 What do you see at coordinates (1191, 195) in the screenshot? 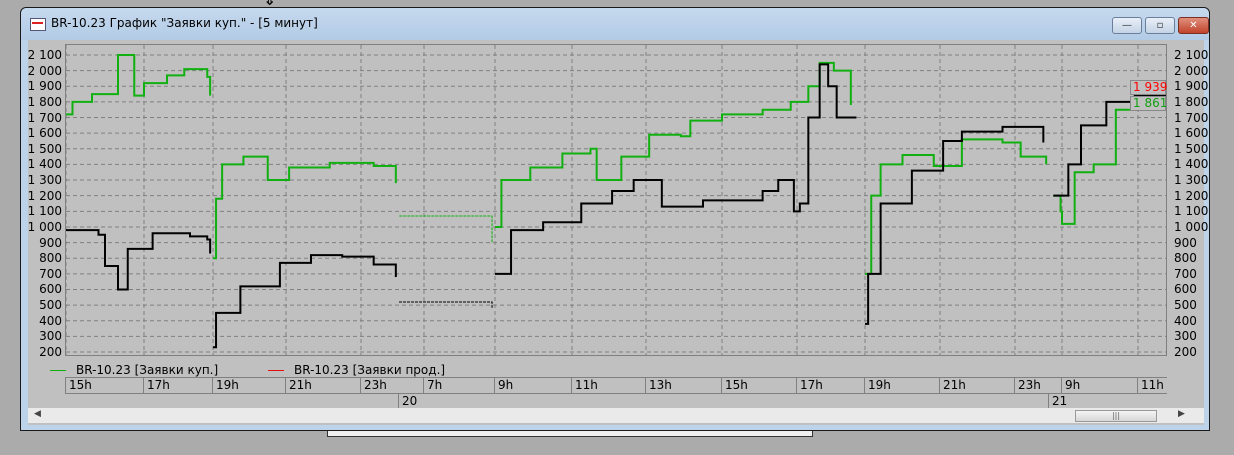
I see `y-tick-label-right: 1 200` at bounding box center [1191, 195].